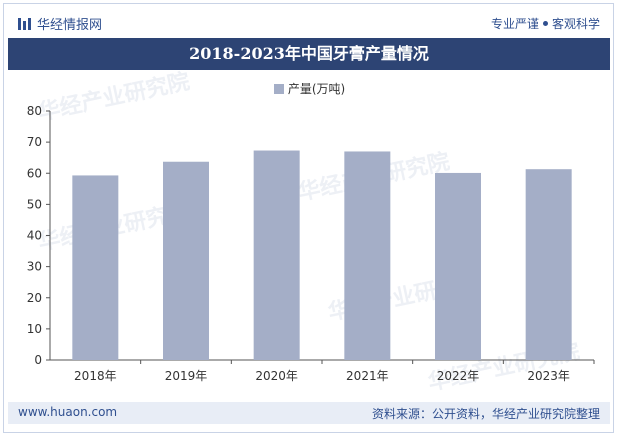 The width and height of the screenshot is (619, 437). Describe the element at coordinates (114, 96) in the screenshot. I see `svg-text: 华经产业研究院` at that location.